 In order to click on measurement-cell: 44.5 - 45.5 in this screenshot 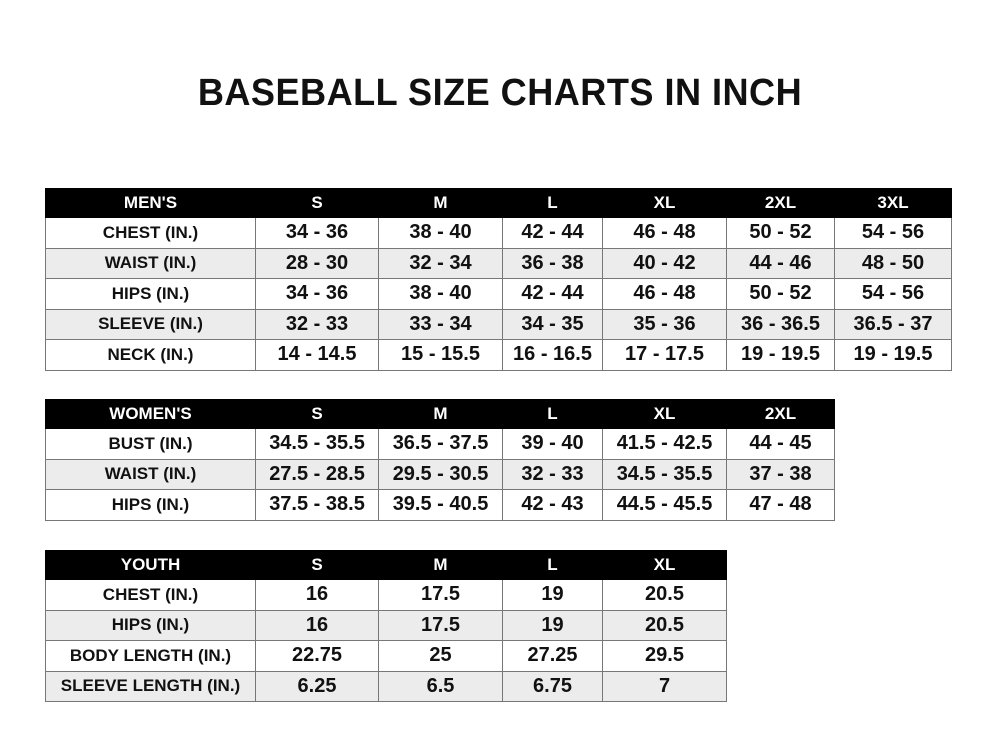, I will do `click(664, 505)`.